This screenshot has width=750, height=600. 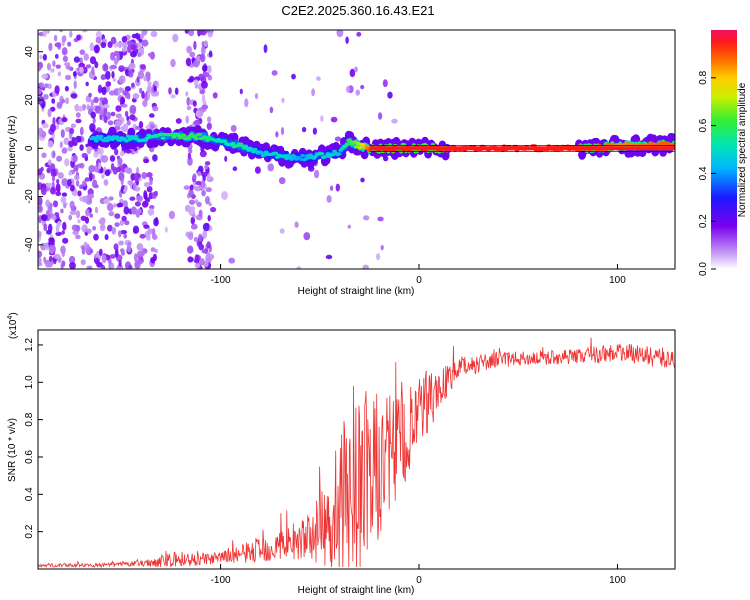 I want to click on snr-xtick-label-2: 100, so click(x=617, y=580).